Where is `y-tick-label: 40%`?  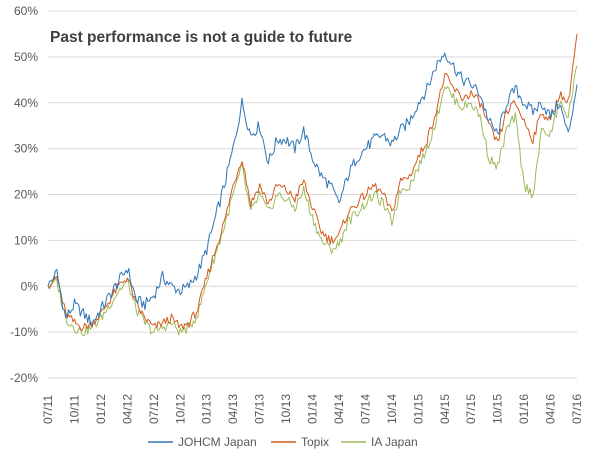
y-tick-label: 40% is located at coordinates (26, 103).